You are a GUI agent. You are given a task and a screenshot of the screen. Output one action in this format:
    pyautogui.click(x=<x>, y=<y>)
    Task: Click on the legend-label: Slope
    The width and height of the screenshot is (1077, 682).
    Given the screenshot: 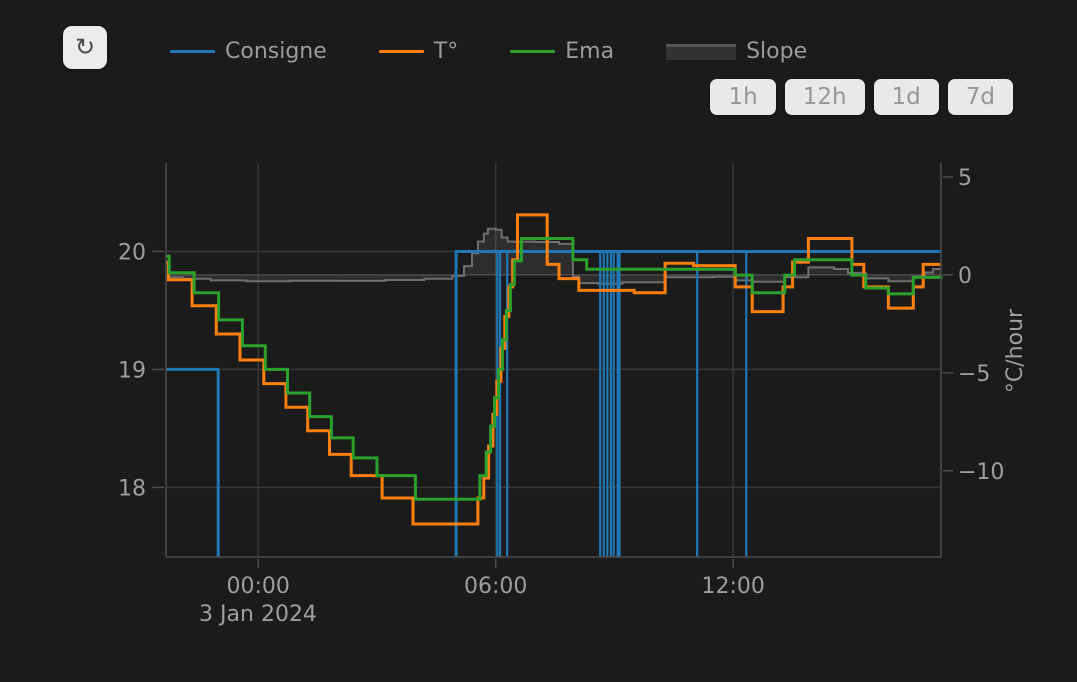 What is the action you would take?
    pyautogui.click(x=777, y=51)
    